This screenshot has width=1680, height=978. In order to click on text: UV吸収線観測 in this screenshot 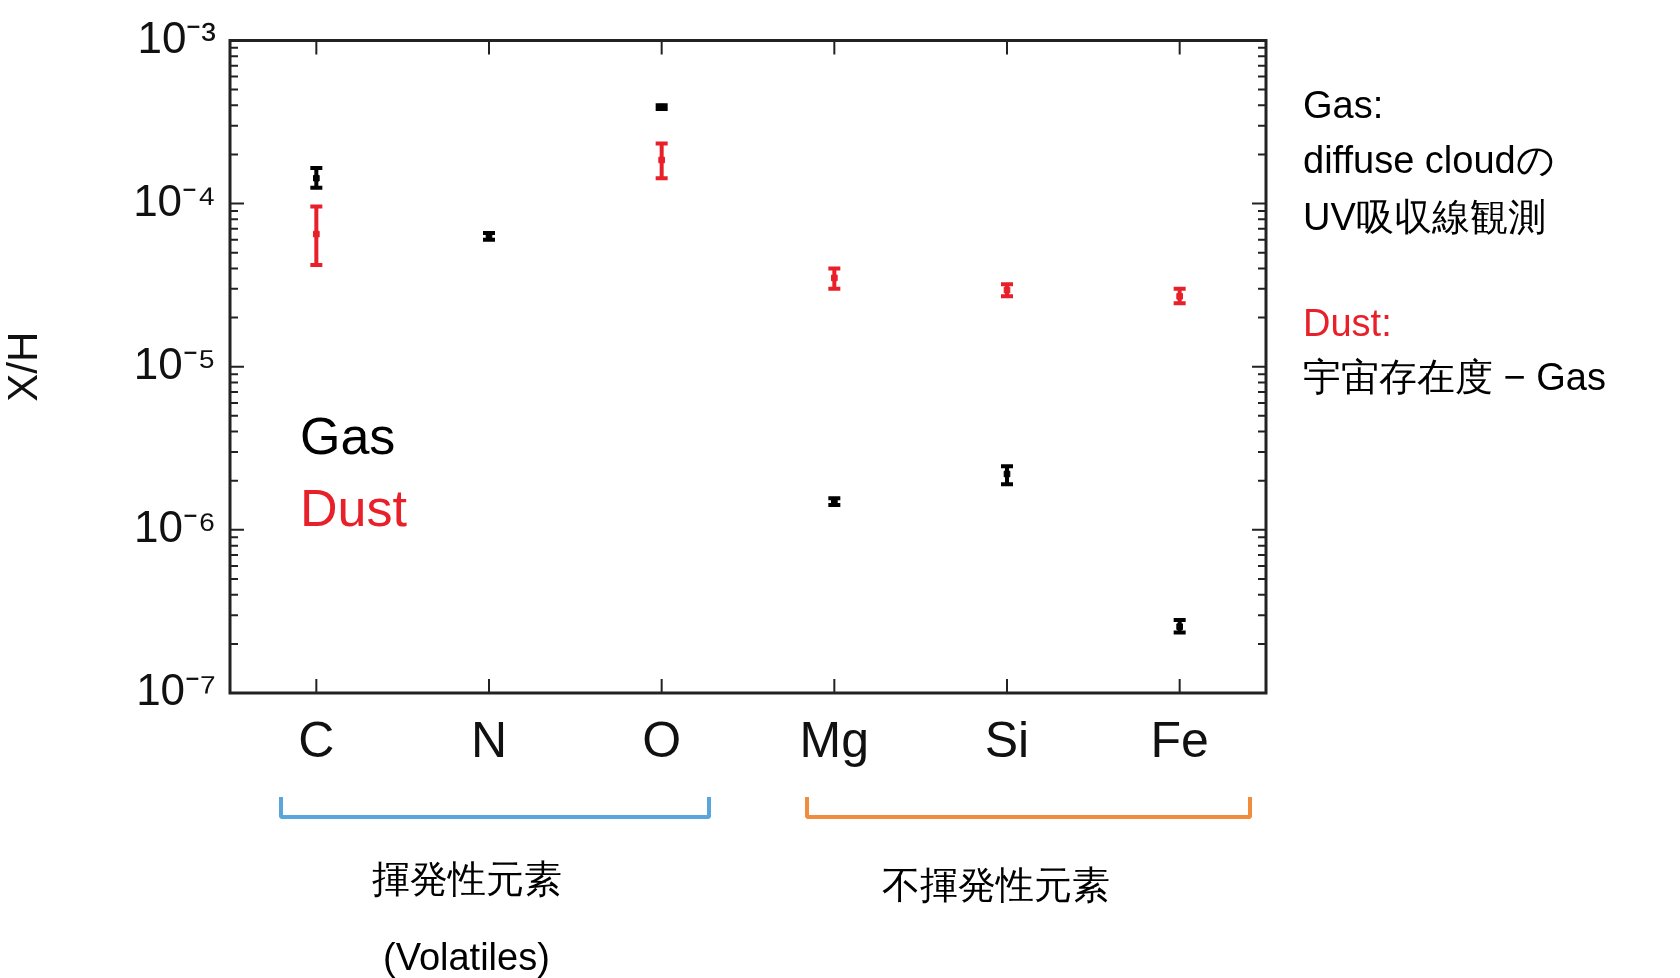, I will do `click(1424, 217)`.